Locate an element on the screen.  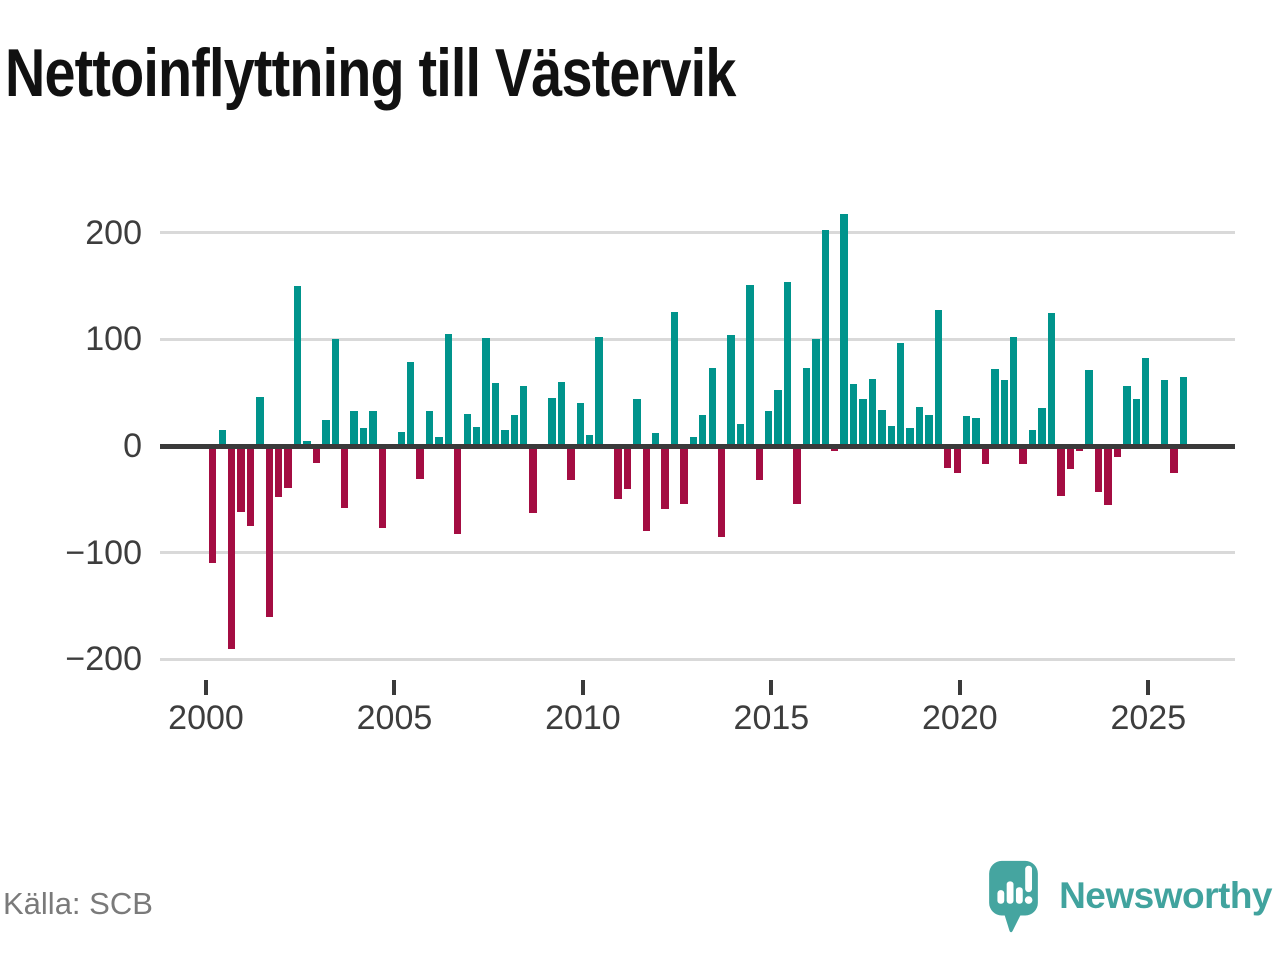
x-tick-2000 is located at coordinates (206, 687).